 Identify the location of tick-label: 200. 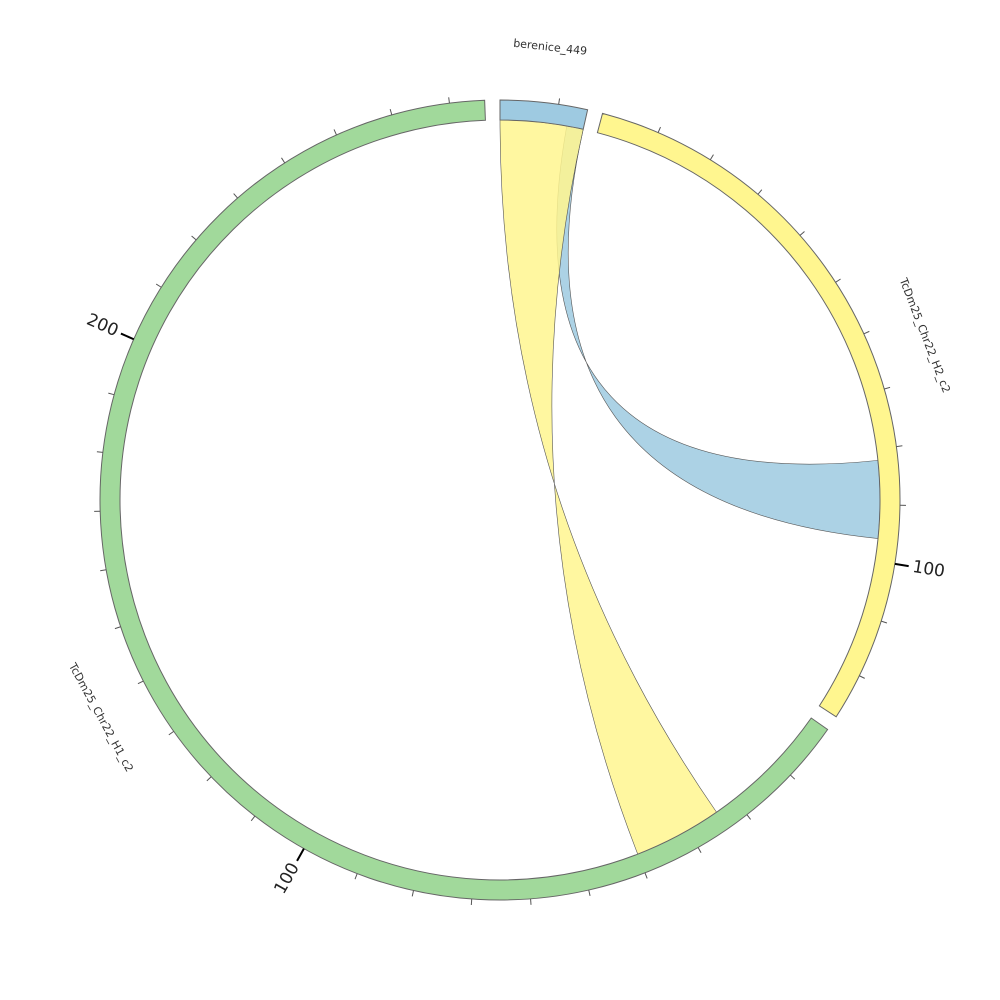
(103, 325).